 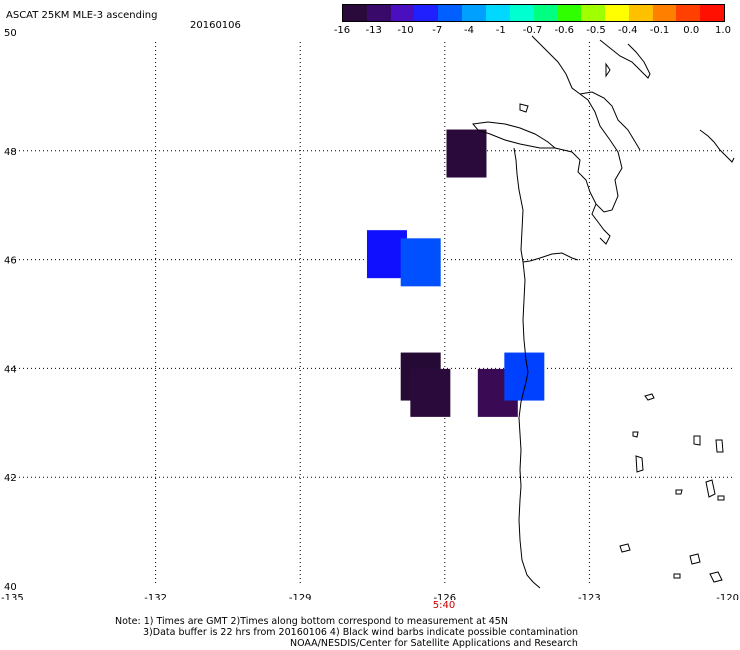 What do you see at coordinates (405, 30) in the screenshot?
I see `colorbar-label: -10` at bounding box center [405, 30].